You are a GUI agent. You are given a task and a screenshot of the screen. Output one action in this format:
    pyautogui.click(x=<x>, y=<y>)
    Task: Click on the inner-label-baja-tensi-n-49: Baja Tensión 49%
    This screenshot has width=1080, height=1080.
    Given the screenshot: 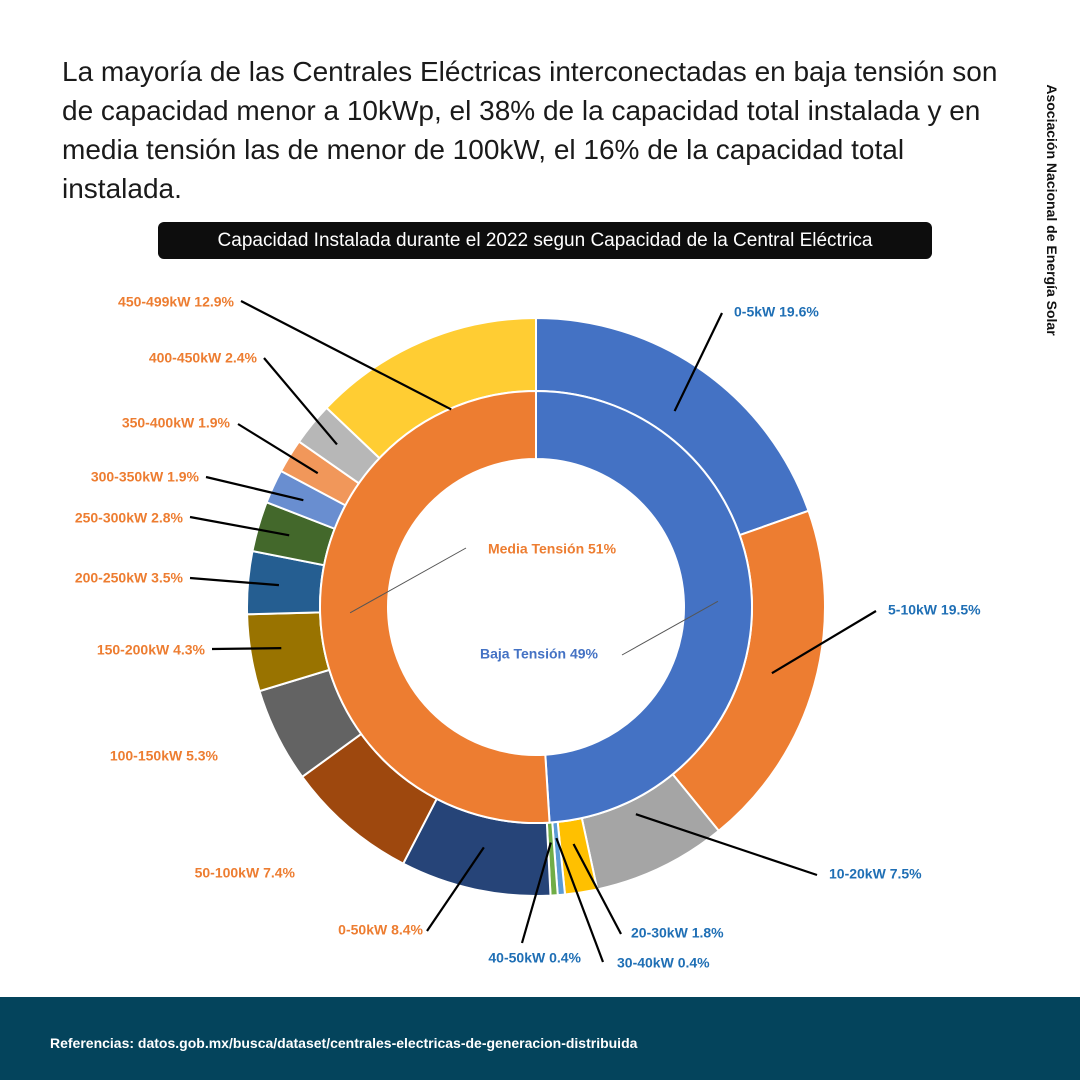 What is the action you would take?
    pyautogui.click(x=539, y=654)
    